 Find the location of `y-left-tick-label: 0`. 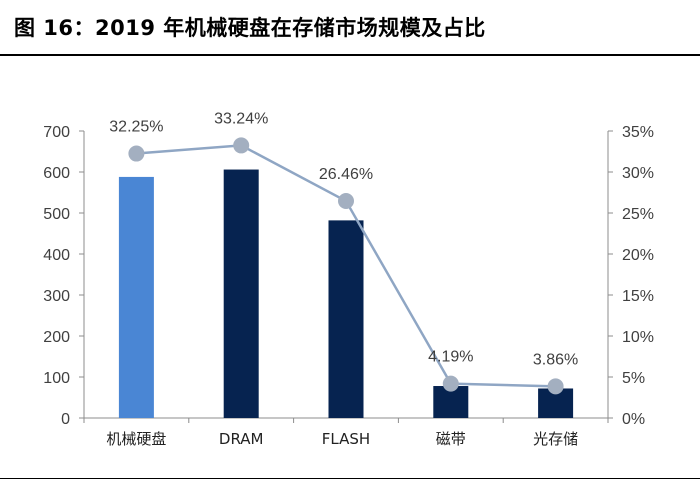

y-left-tick-label: 0 is located at coordinates (65, 419).